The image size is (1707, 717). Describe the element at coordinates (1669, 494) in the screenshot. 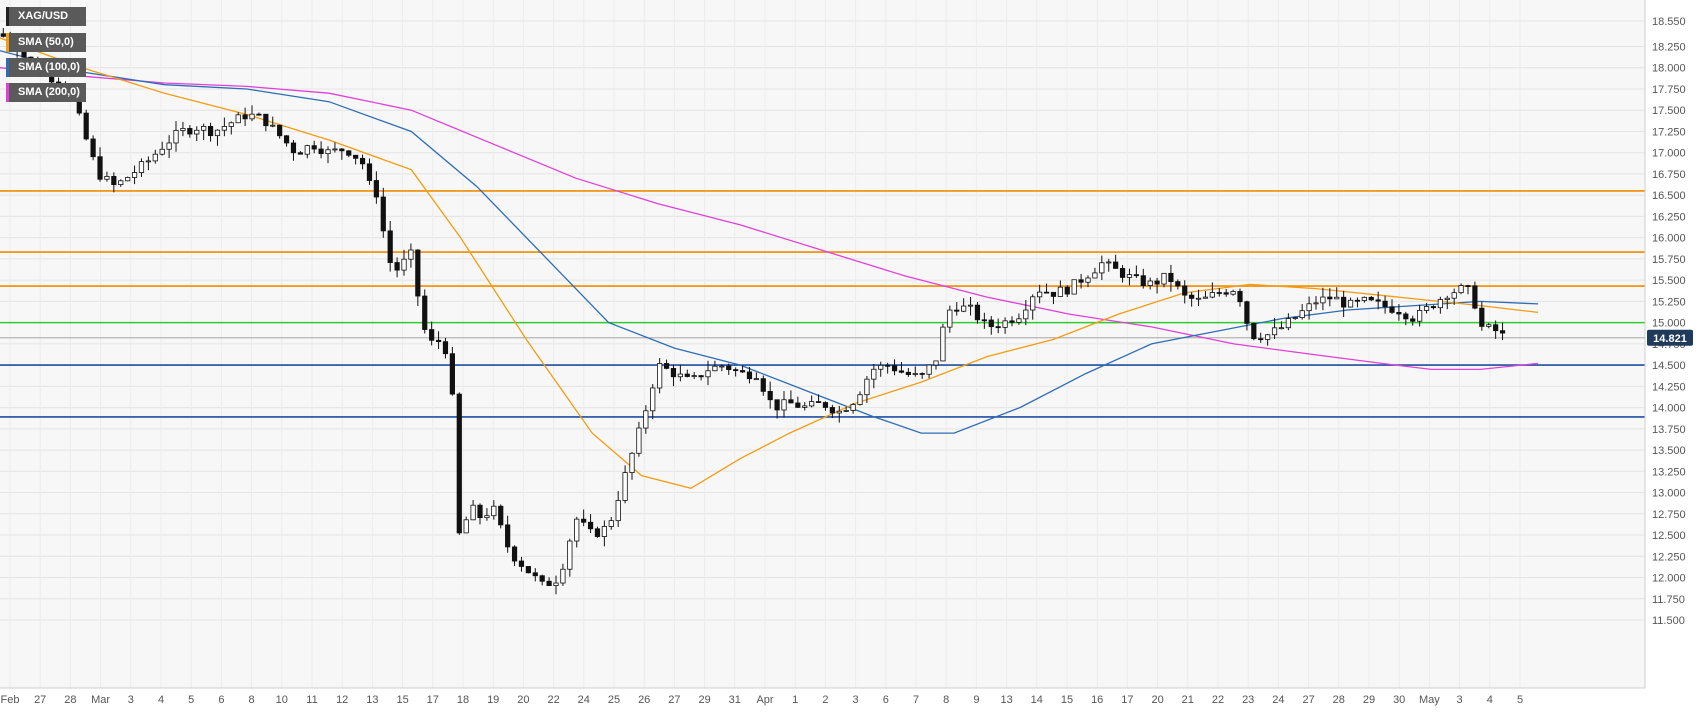

I see `y-tick-label: 13.000` at that location.